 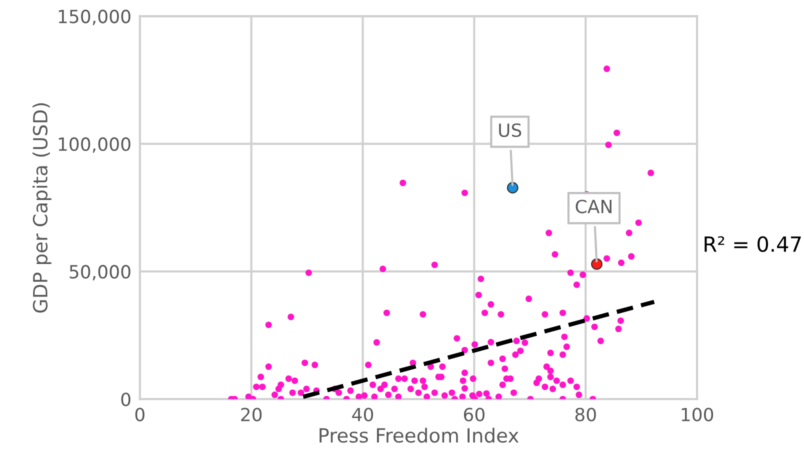 What do you see at coordinates (585, 415) in the screenshot?
I see `x-tick-label: 80` at bounding box center [585, 415].